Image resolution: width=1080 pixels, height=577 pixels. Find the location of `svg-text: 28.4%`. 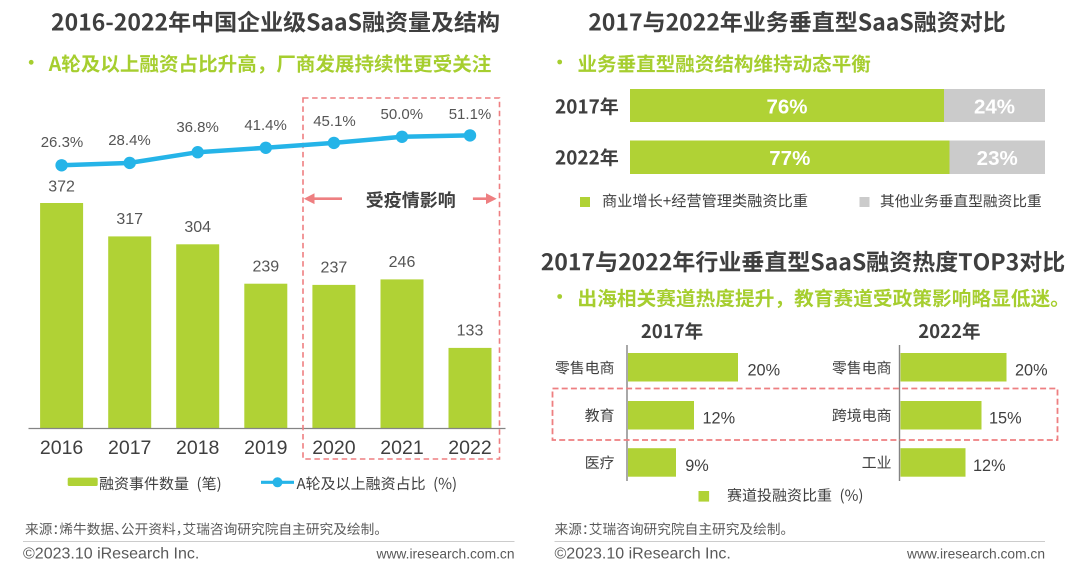

svg-text: 28.4% is located at coordinates (129, 140).